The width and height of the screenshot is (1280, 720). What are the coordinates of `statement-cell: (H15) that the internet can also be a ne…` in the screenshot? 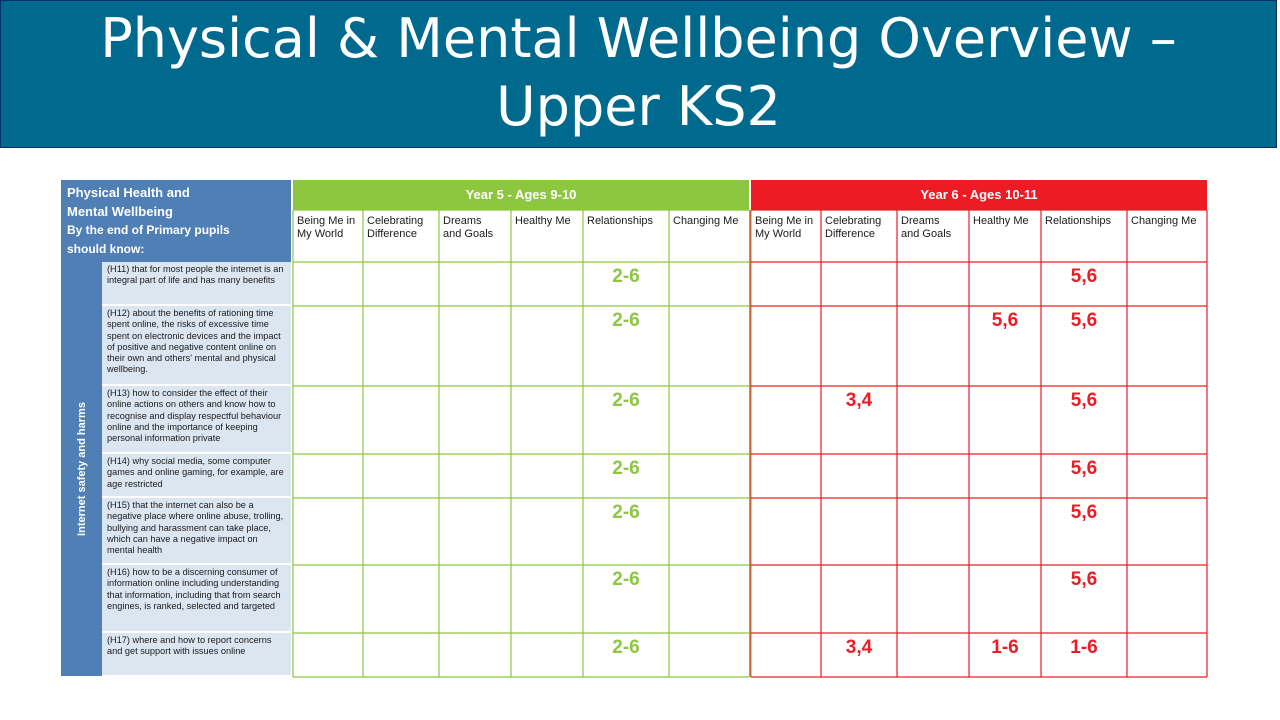 It's located at (196, 531).